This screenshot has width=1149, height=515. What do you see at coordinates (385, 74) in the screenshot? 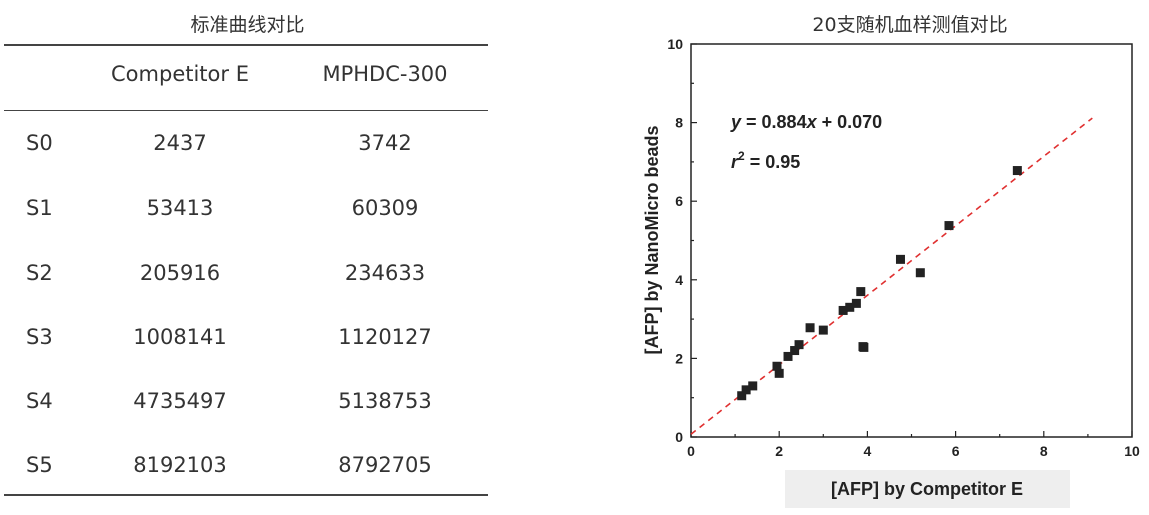
I see `header-mphdc-300: MPHDC-300` at bounding box center [385, 74].